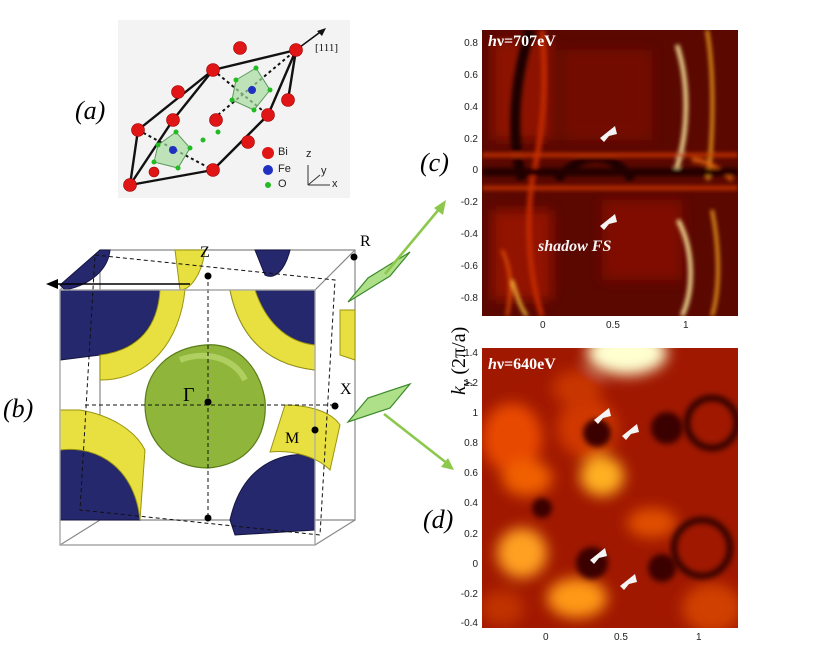 Image resolution: width=828 pixels, height=663 pixels. What do you see at coordinates (471, 443) in the screenshot?
I see `d-ytick: 0.8` at bounding box center [471, 443].